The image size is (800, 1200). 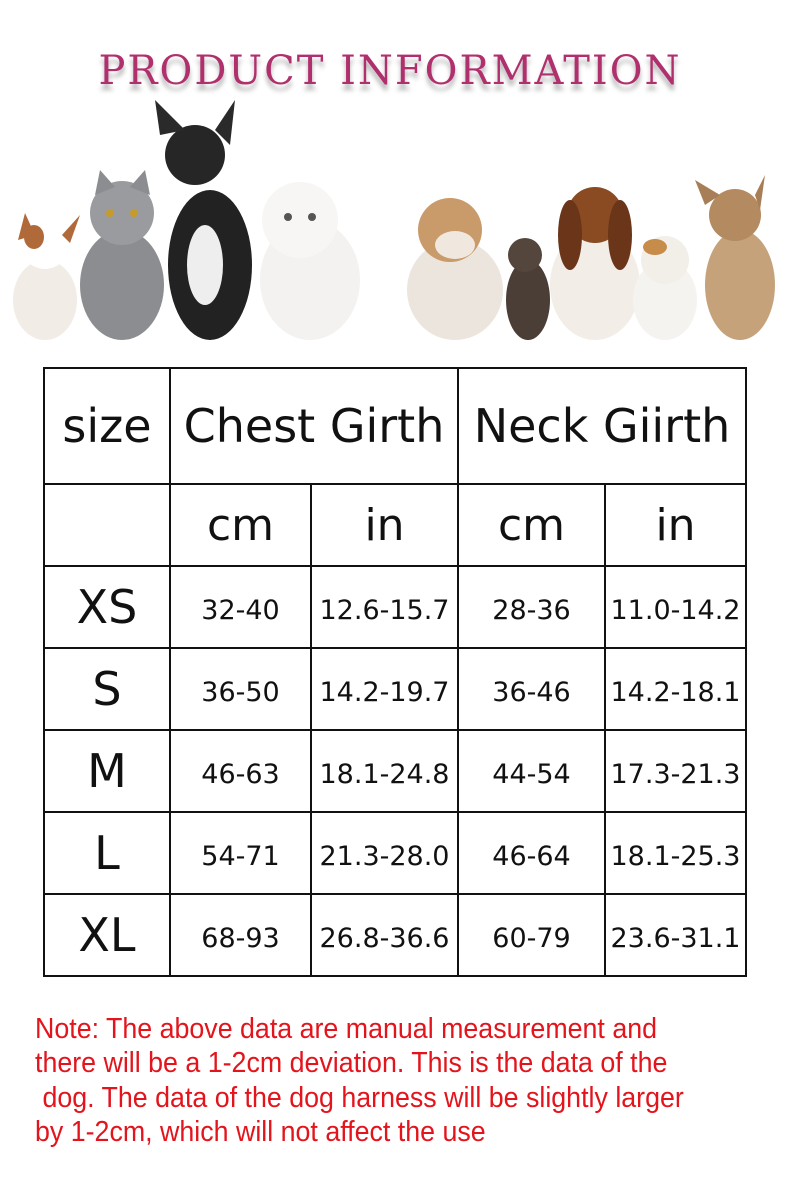 I want to click on size-cell: L, so click(x=107, y=853).